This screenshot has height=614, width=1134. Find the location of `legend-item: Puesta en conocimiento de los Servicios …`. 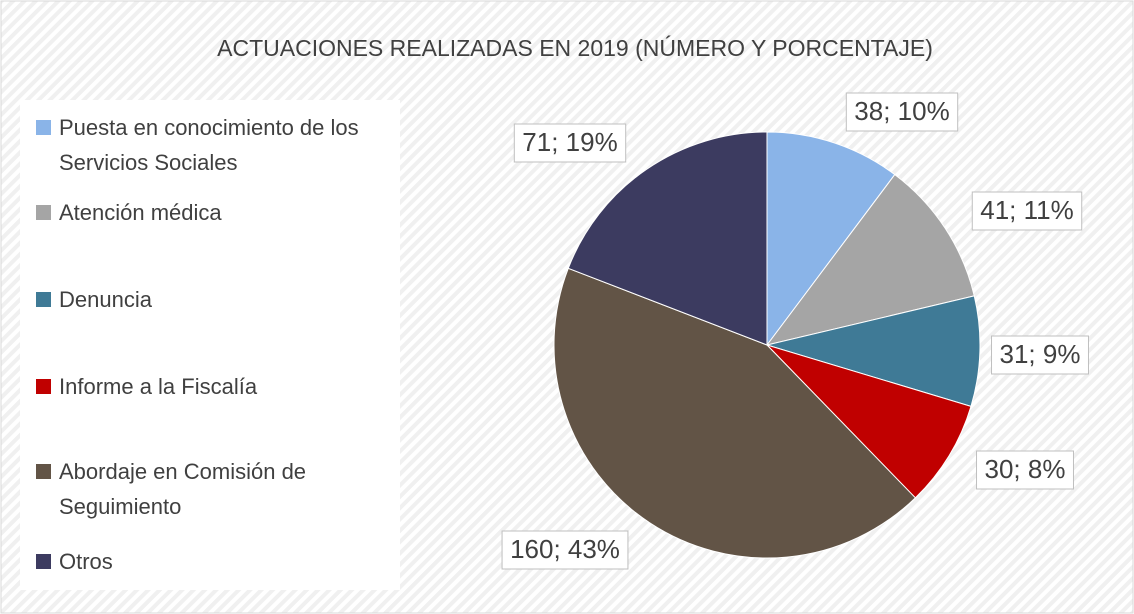

legend-item: Puesta en conocimiento de los Servicios … is located at coordinates (216, 145).